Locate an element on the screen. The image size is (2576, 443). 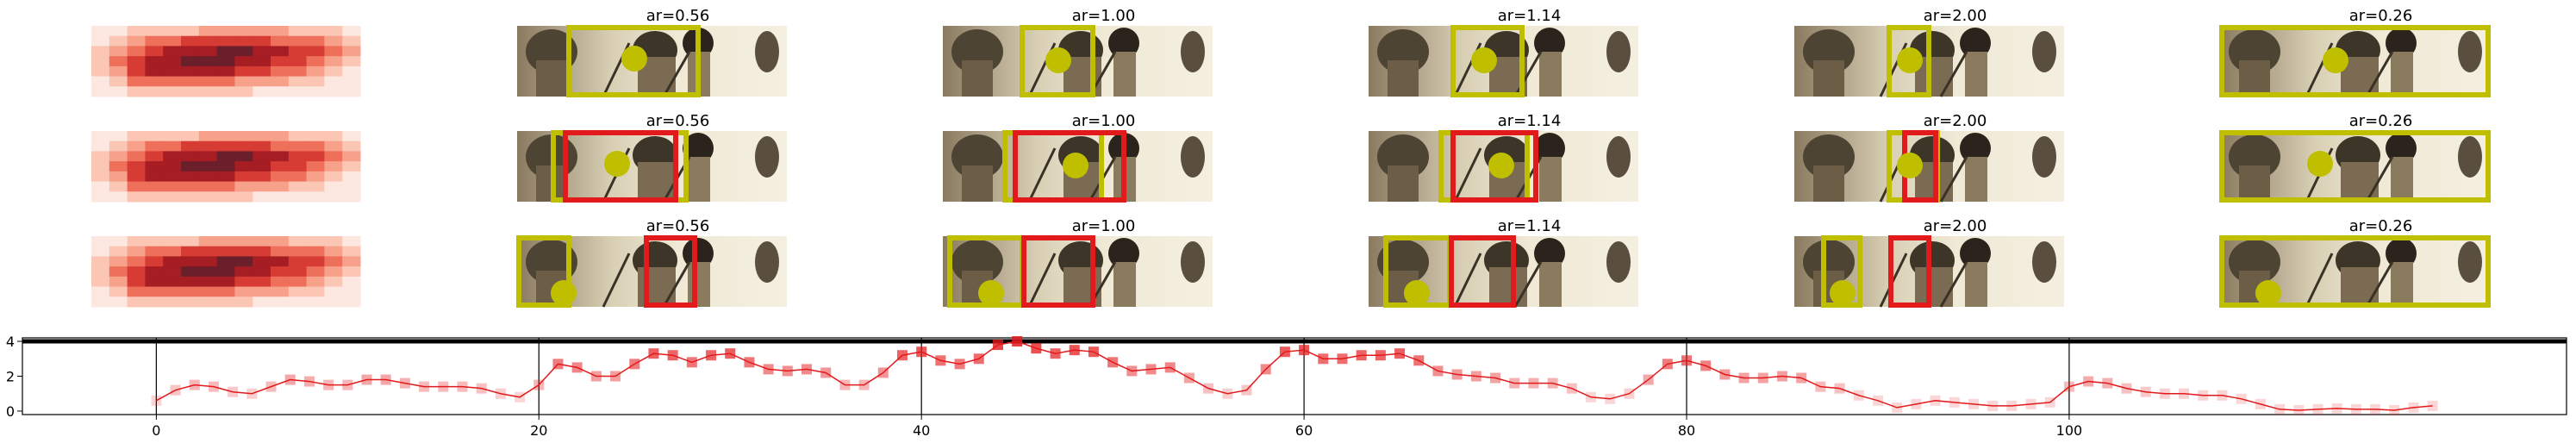
y-tick-label: 0 is located at coordinates (10, 412).